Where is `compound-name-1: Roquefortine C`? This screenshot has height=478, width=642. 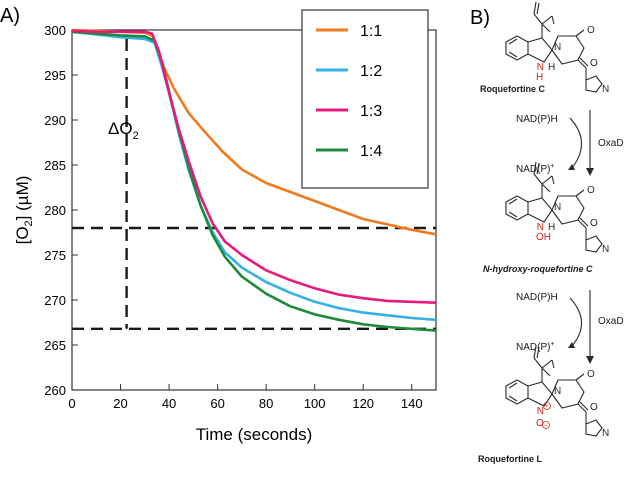 compound-name-1: Roquefortine C is located at coordinates (512, 89).